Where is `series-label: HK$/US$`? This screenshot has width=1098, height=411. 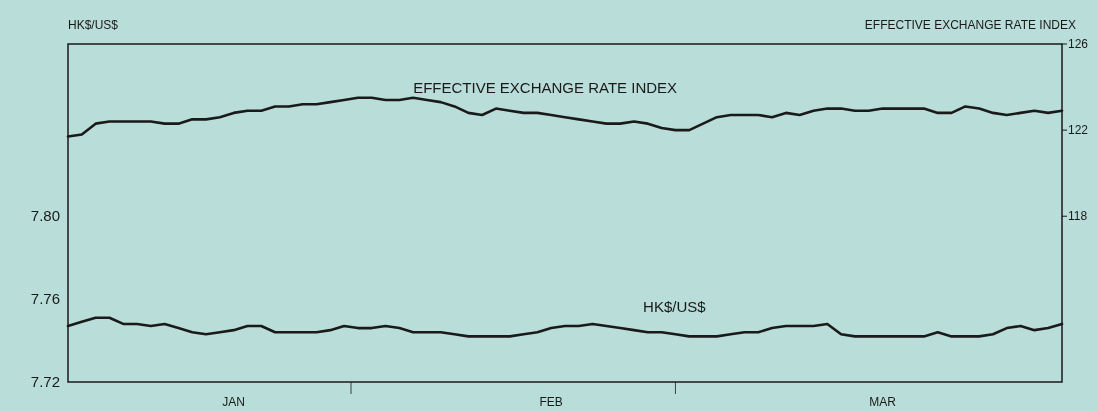 series-label: HK$/US$ is located at coordinates (675, 307).